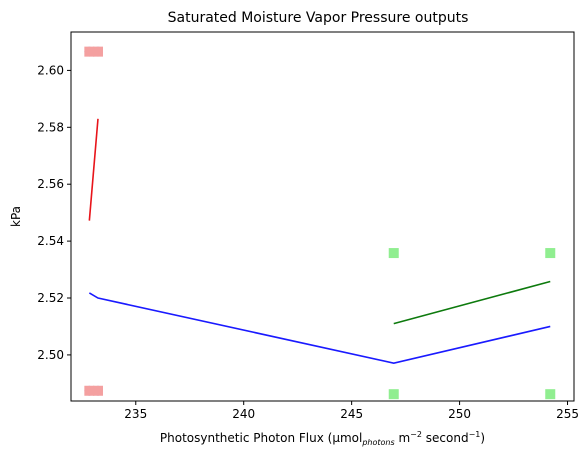 The height and width of the screenshot is (466, 584). Describe the element at coordinates (351, 414) in the screenshot. I see `x-tick-label: 245` at that location.